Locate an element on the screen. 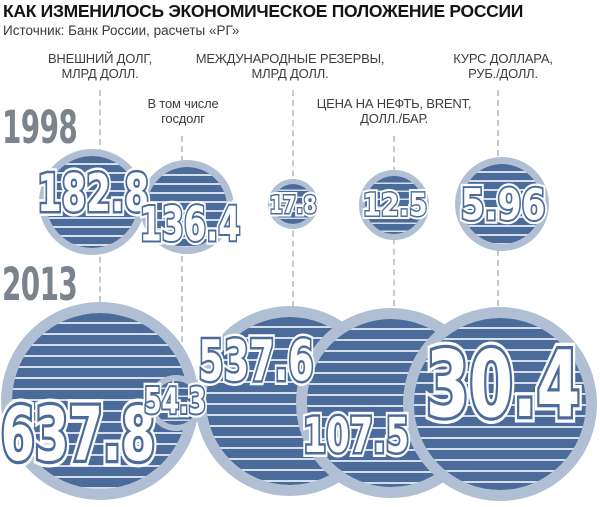 This screenshot has height=507, width=600. value-1998-external-debt: 182.8 182.8 is located at coordinates (93, 194).